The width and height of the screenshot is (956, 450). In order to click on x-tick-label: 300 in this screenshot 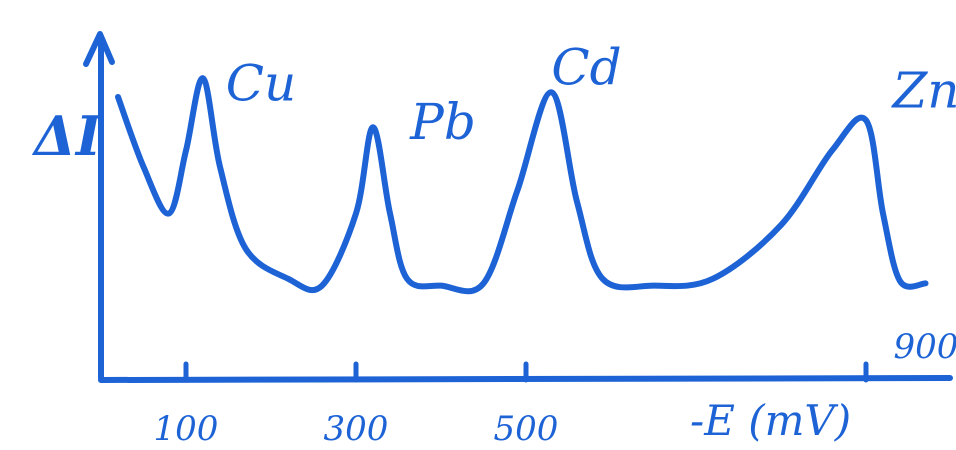, I will do `click(356, 429)`.